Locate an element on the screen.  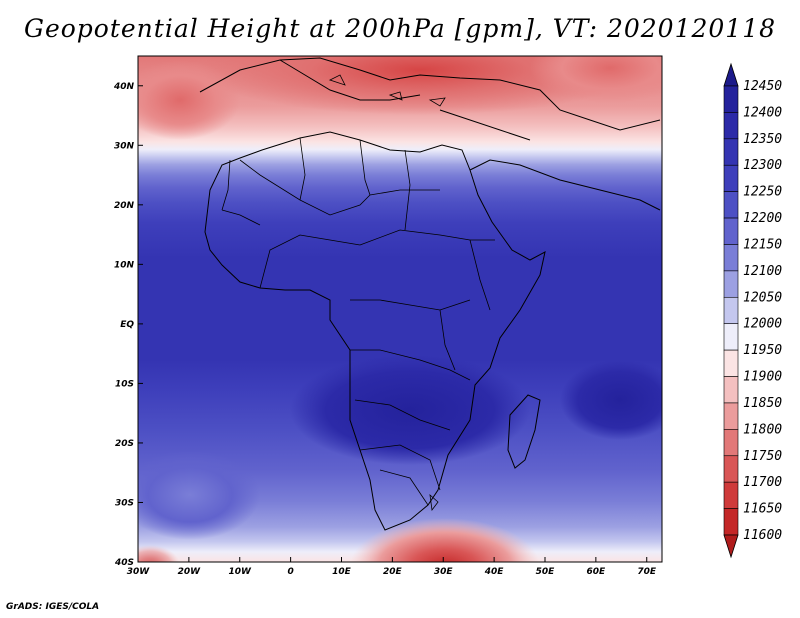
lat-tick-label: 40S is located at coordinates (124, 563).